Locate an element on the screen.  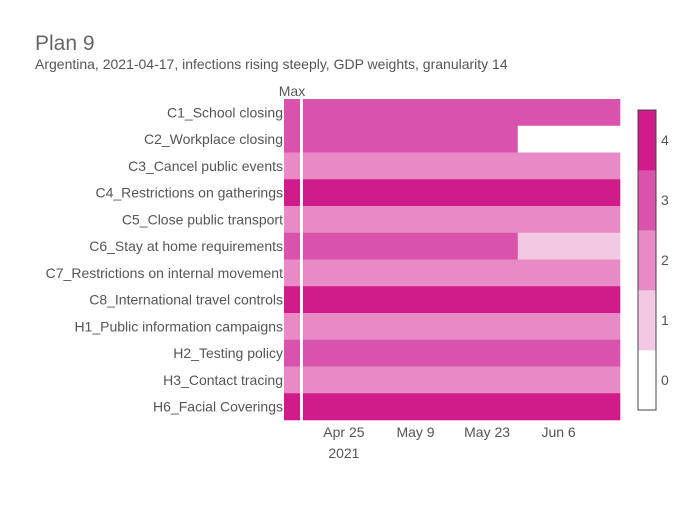
x-axis: Apr 25 2021 May 9 May 23 Jun 6 is located at coordinates (449, 442).